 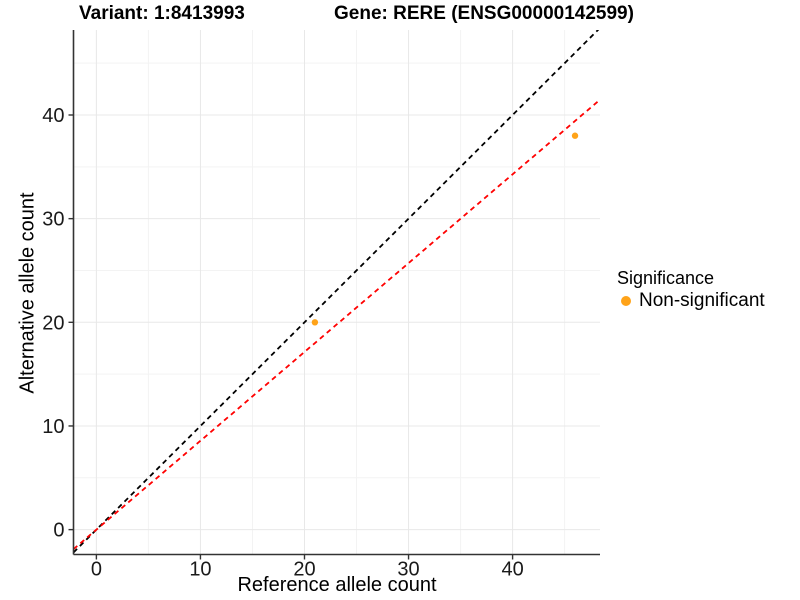 I want to click on legend-item-label: Non-significant, so click(x=702, y=300).